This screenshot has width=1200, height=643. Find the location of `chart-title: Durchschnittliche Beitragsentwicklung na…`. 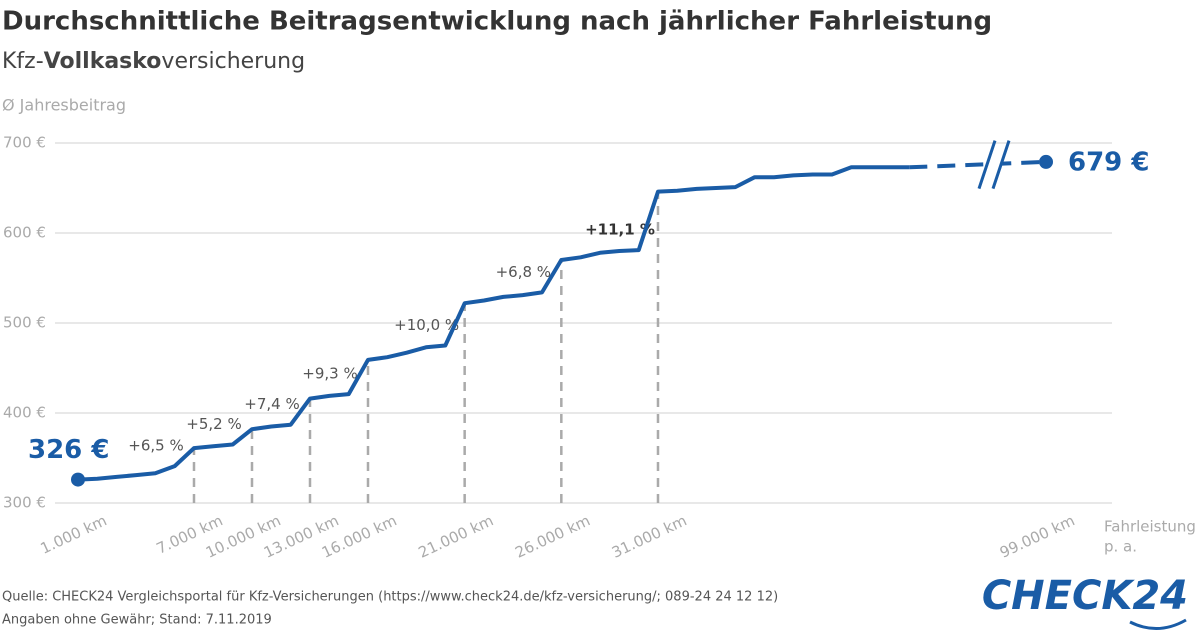

chart-title: Durchschnittliche Beitragsentwicklung na… is located at coordinates (497, 22).